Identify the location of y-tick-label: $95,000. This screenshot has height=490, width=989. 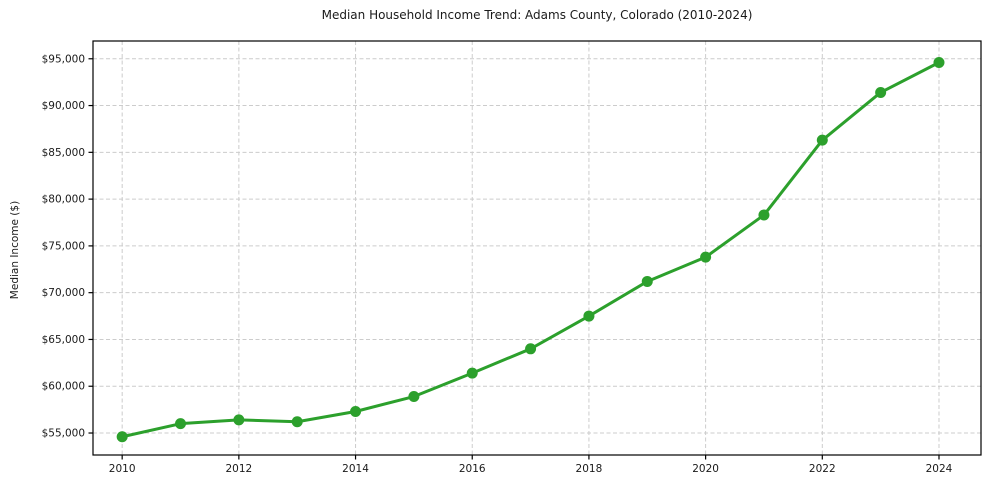
(63, 59).